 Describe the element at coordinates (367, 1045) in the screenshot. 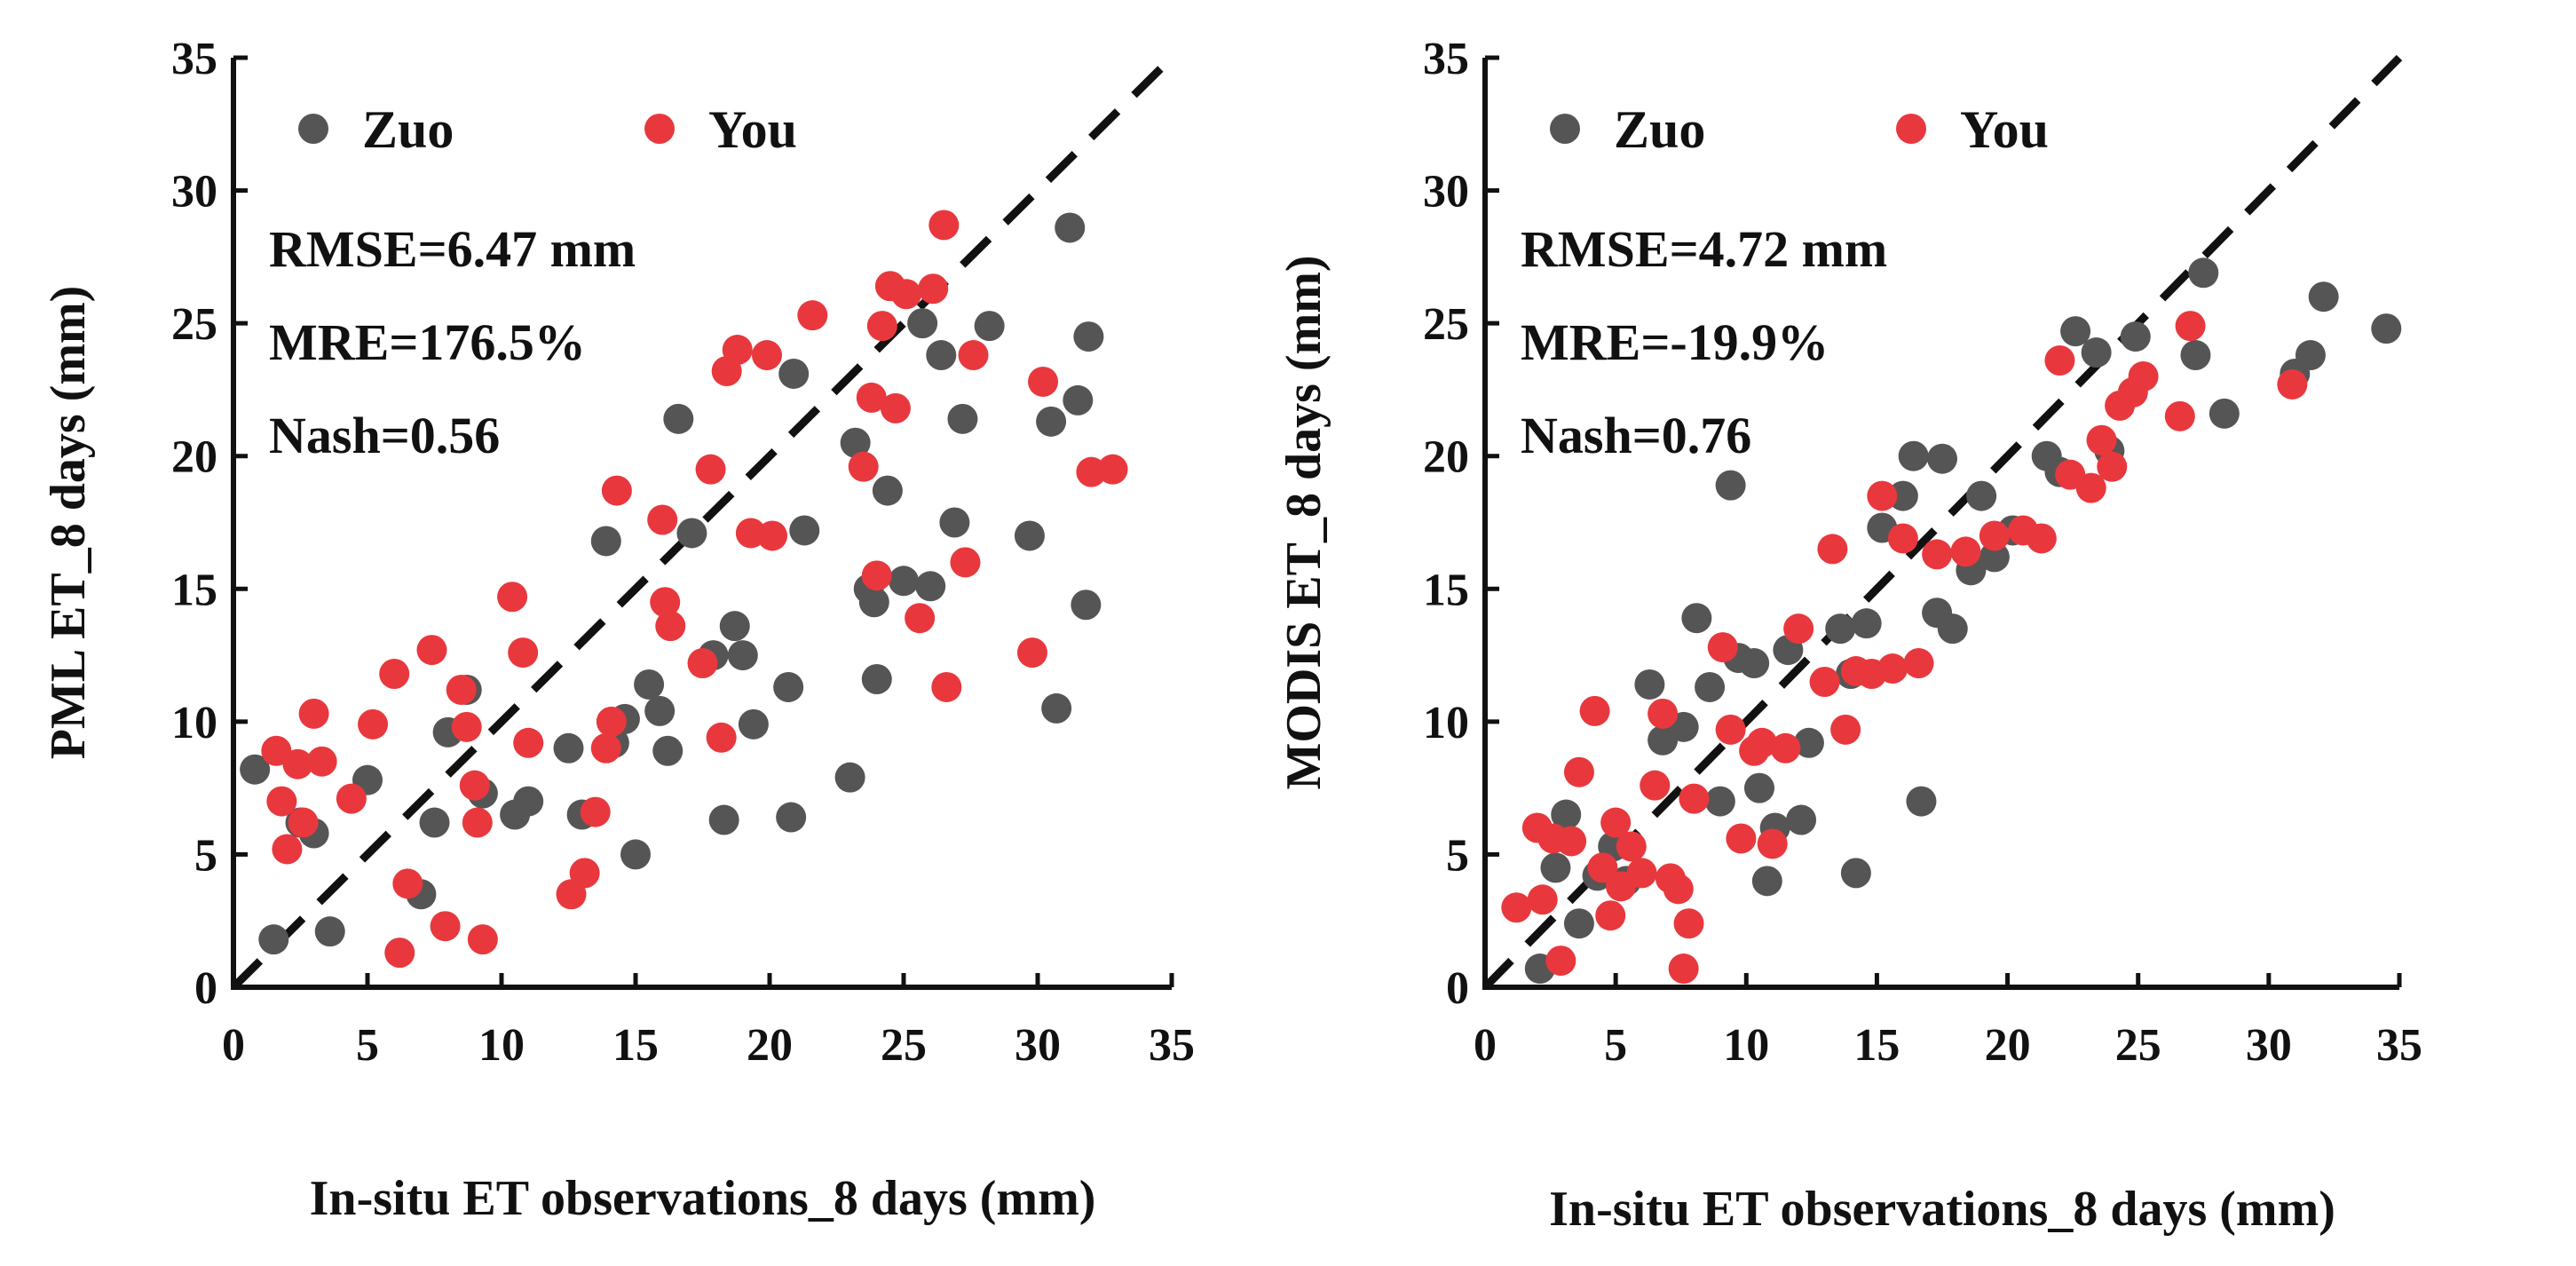

I see `x-tick-label: 5` at that location.